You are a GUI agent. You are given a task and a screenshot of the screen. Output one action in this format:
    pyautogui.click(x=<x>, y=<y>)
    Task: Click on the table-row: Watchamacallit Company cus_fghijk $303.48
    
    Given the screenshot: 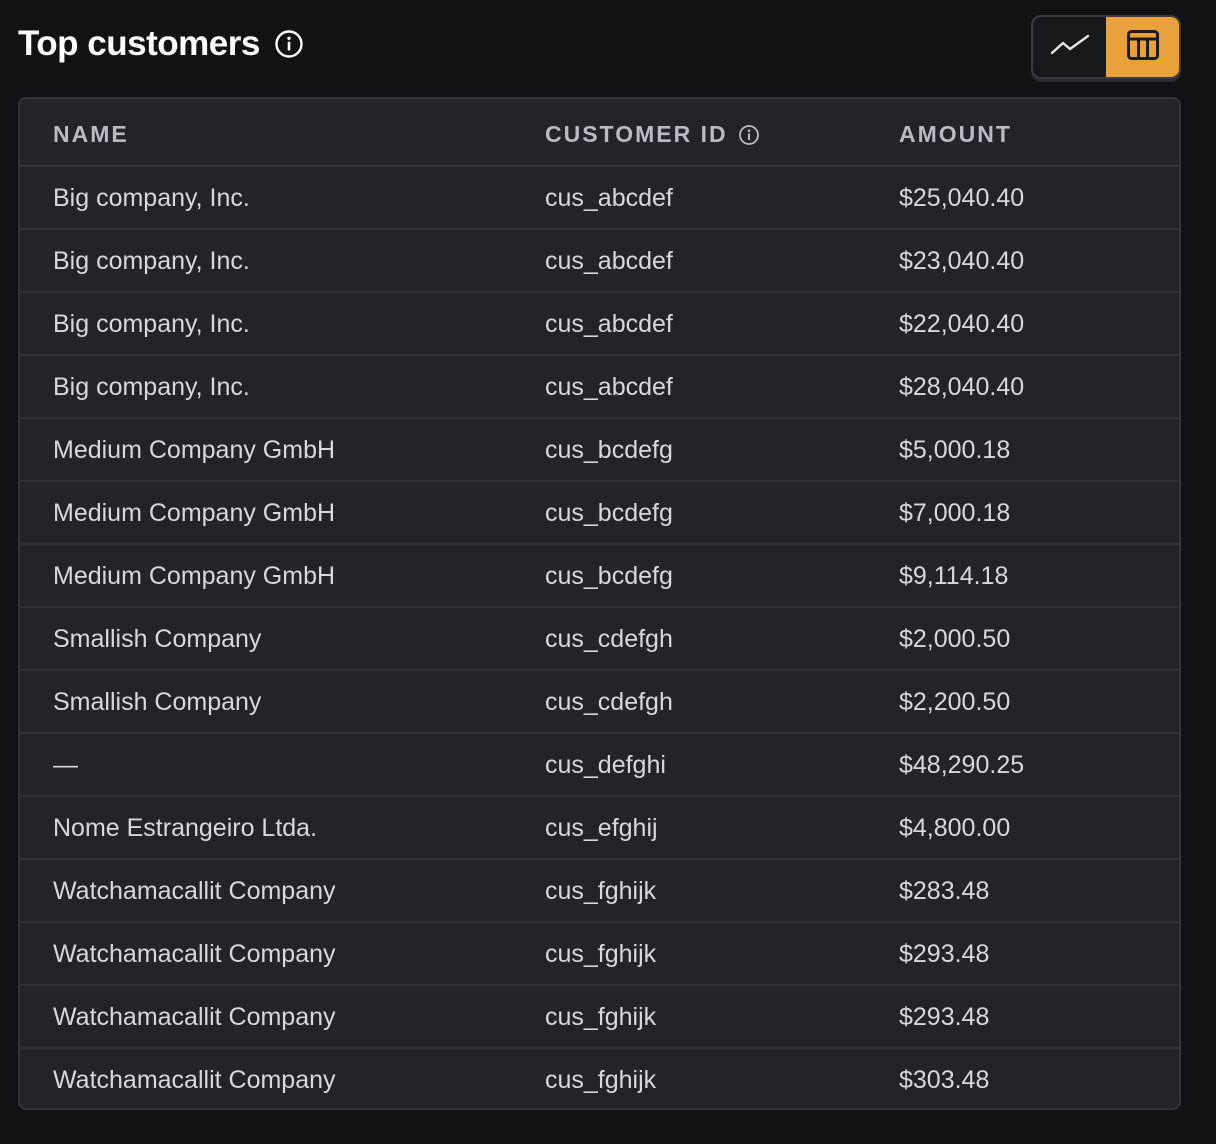 What is the action you would take?
    pyautogui.click(x=599, y=1078)
    